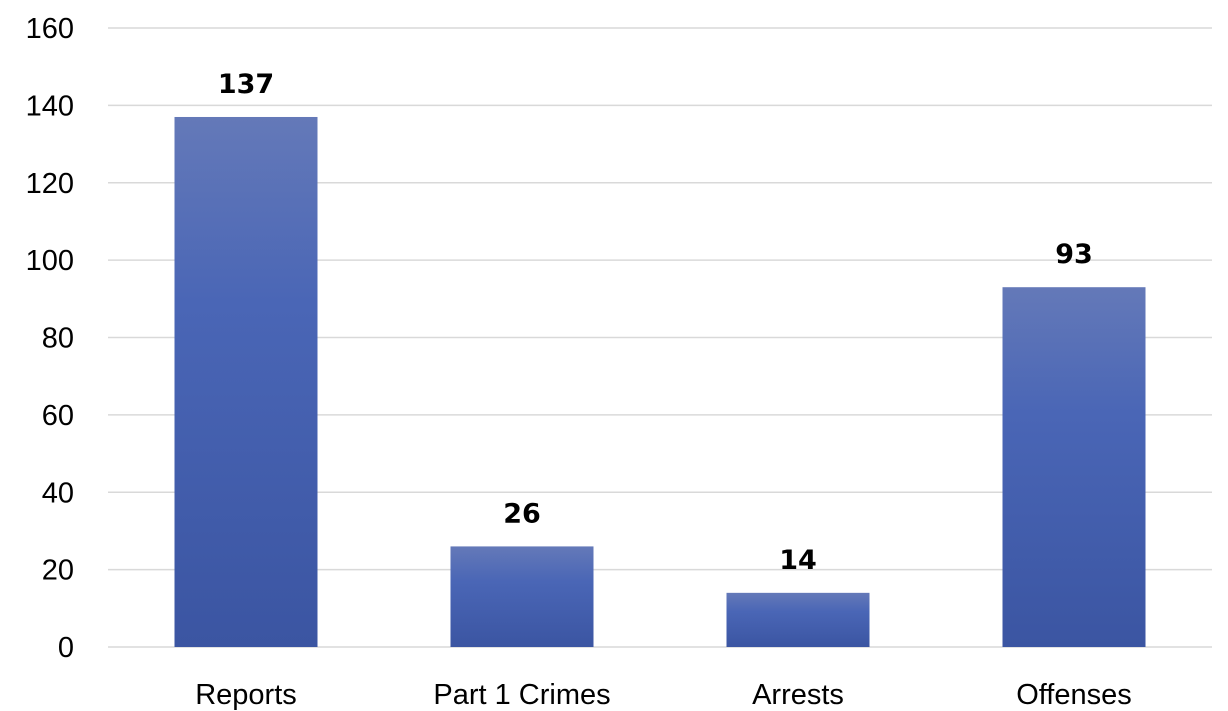 The height and width of the screenshot is (711, 1228). What do you see at coordinates (521, 695) in the screenshot?
I see `x-tick-label: Part 1 Crimes` at bounding box center [521, 695].